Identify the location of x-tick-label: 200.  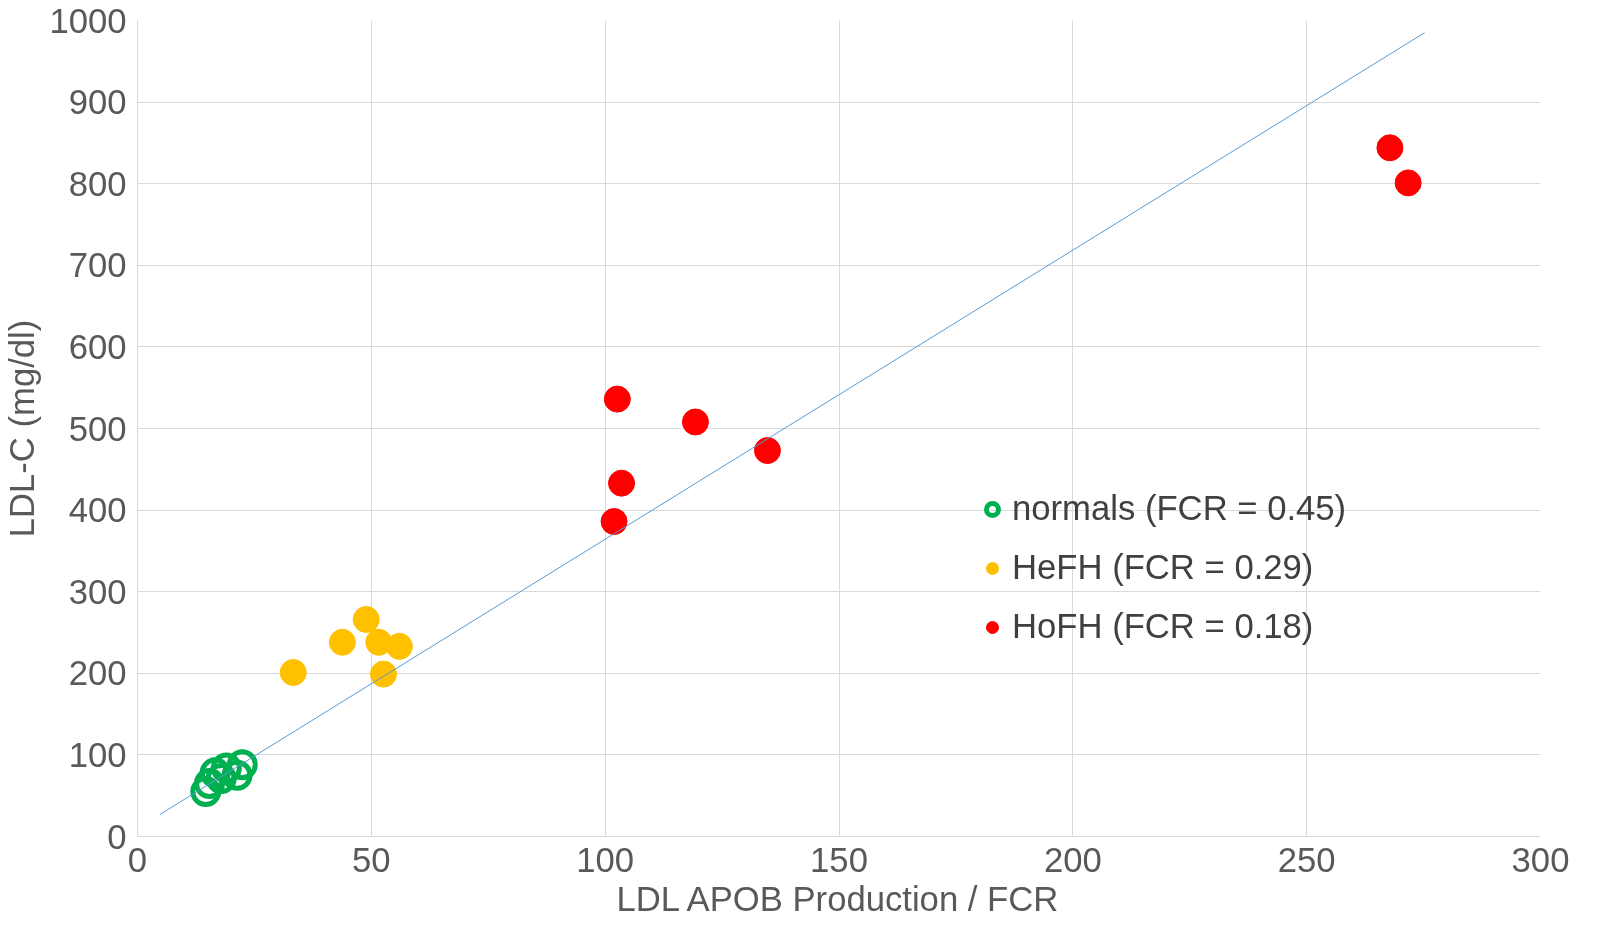
(1072, 859).